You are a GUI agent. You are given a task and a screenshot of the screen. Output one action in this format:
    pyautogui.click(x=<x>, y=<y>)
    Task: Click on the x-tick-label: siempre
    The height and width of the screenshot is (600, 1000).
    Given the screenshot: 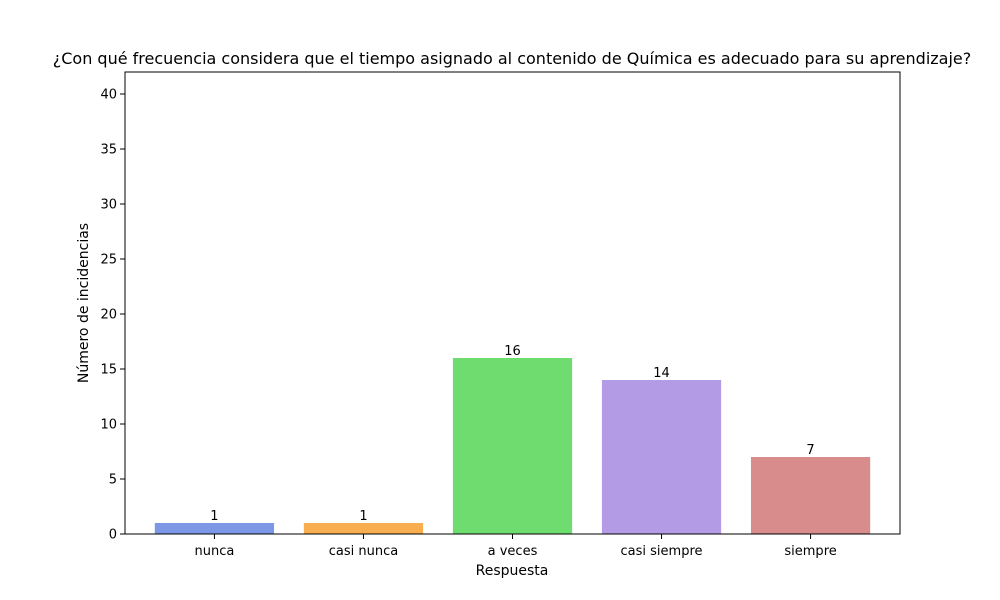 What is the action you would take?
    pyautogui.click(x=810, y=551)
    